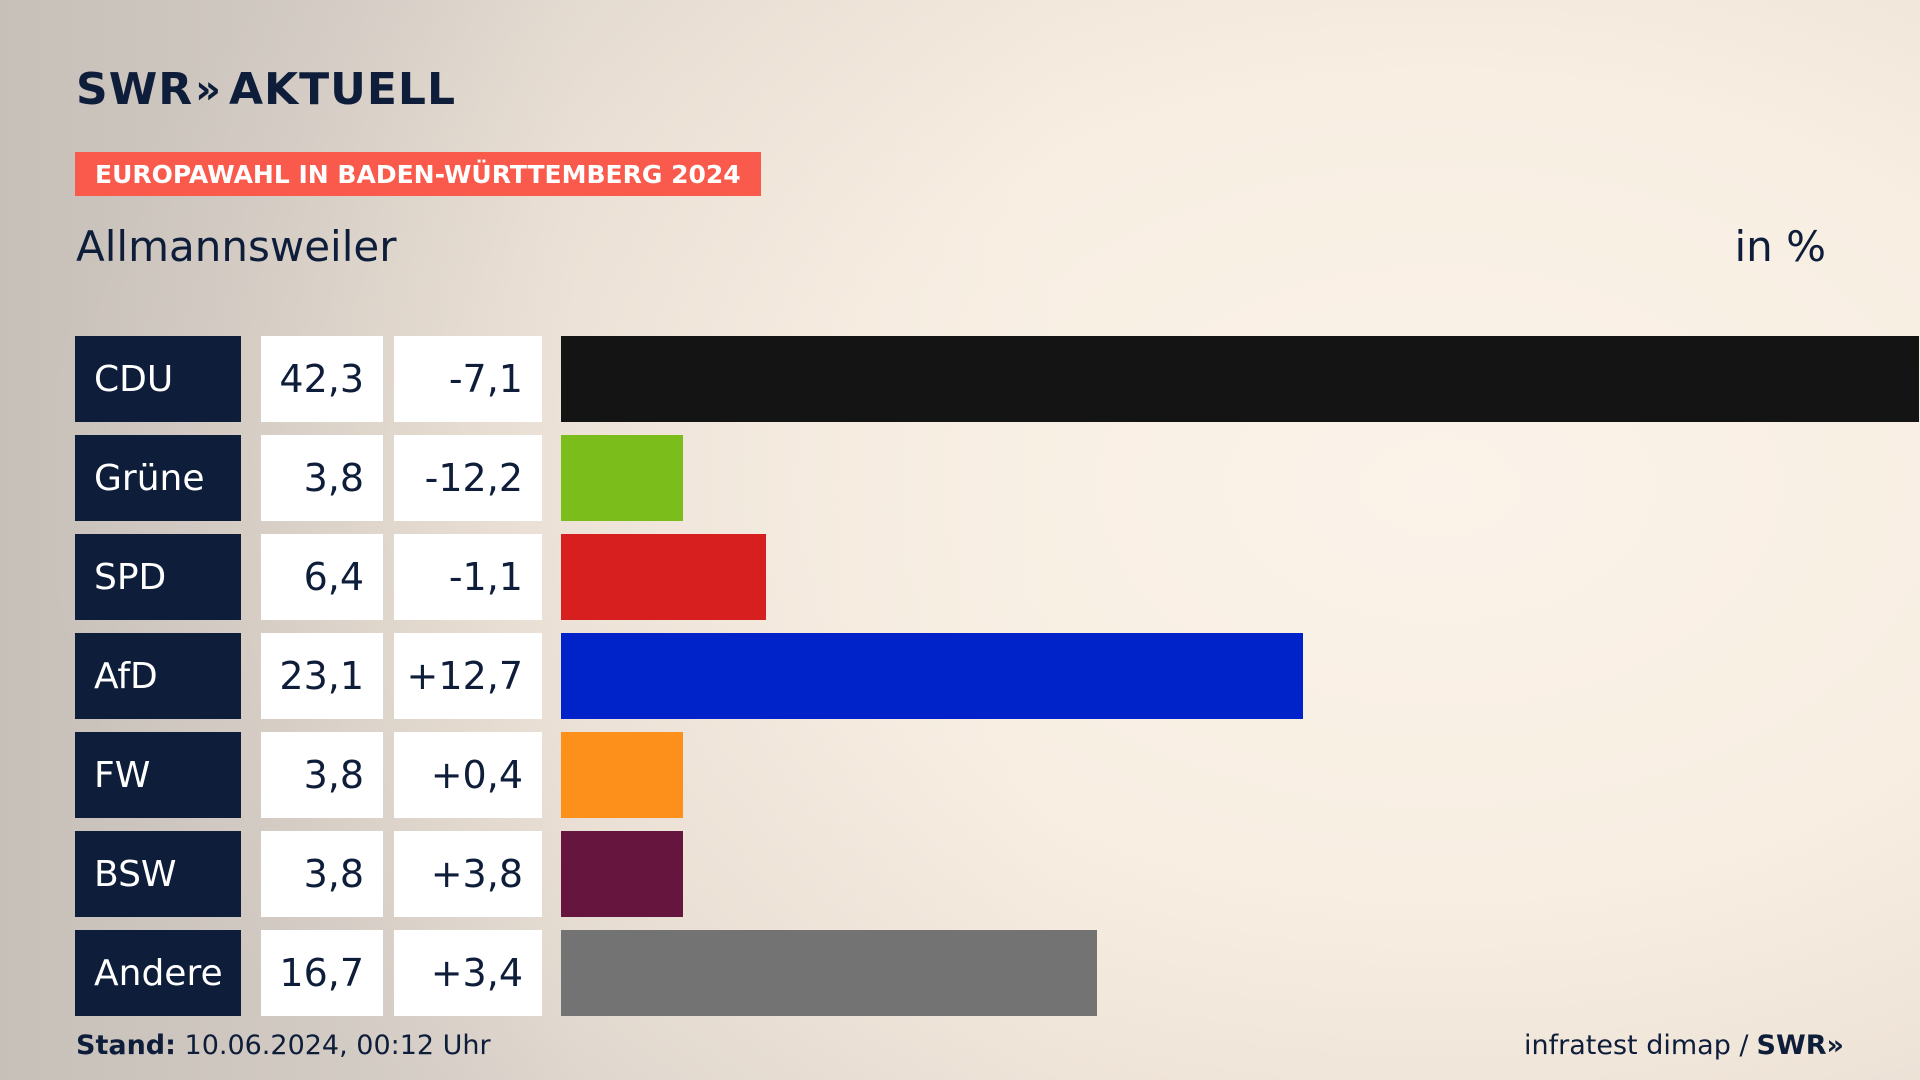  Describe the element at coordinates (468, 973) in the screenshot. I see `vote-change-value: +3,4` at that location.